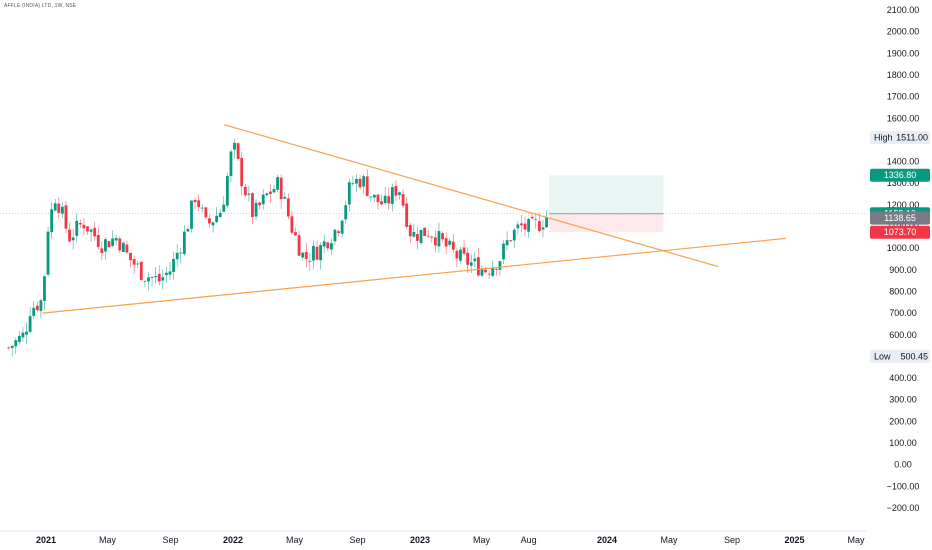 The height and width of the screenshot is (550, 932). Describe the element at coordinates (414, 275) in the screenshot. I see `trendline-support` at that location.